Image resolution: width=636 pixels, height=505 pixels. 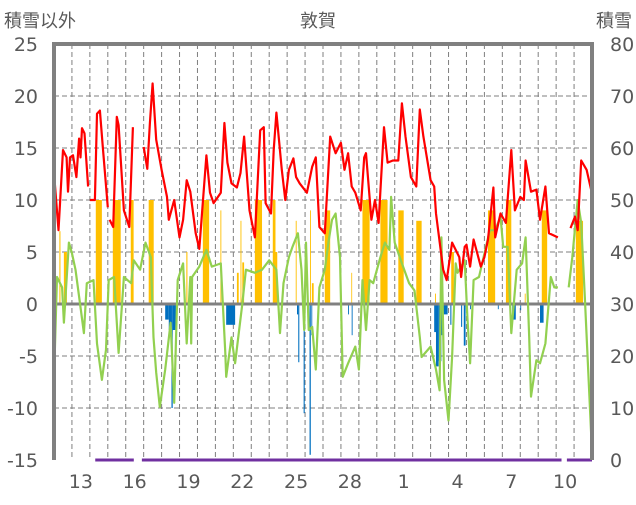 What do you see at coordinates (28, 357) in the screenshot?
I see `left-tick-label: -5` at bounding box center [28, 357].